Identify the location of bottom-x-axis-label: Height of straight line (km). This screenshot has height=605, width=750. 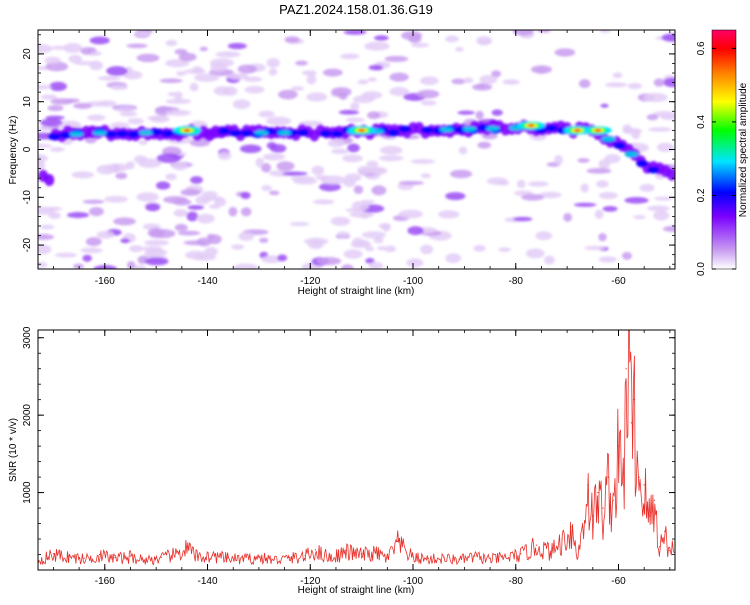
(356, 590).